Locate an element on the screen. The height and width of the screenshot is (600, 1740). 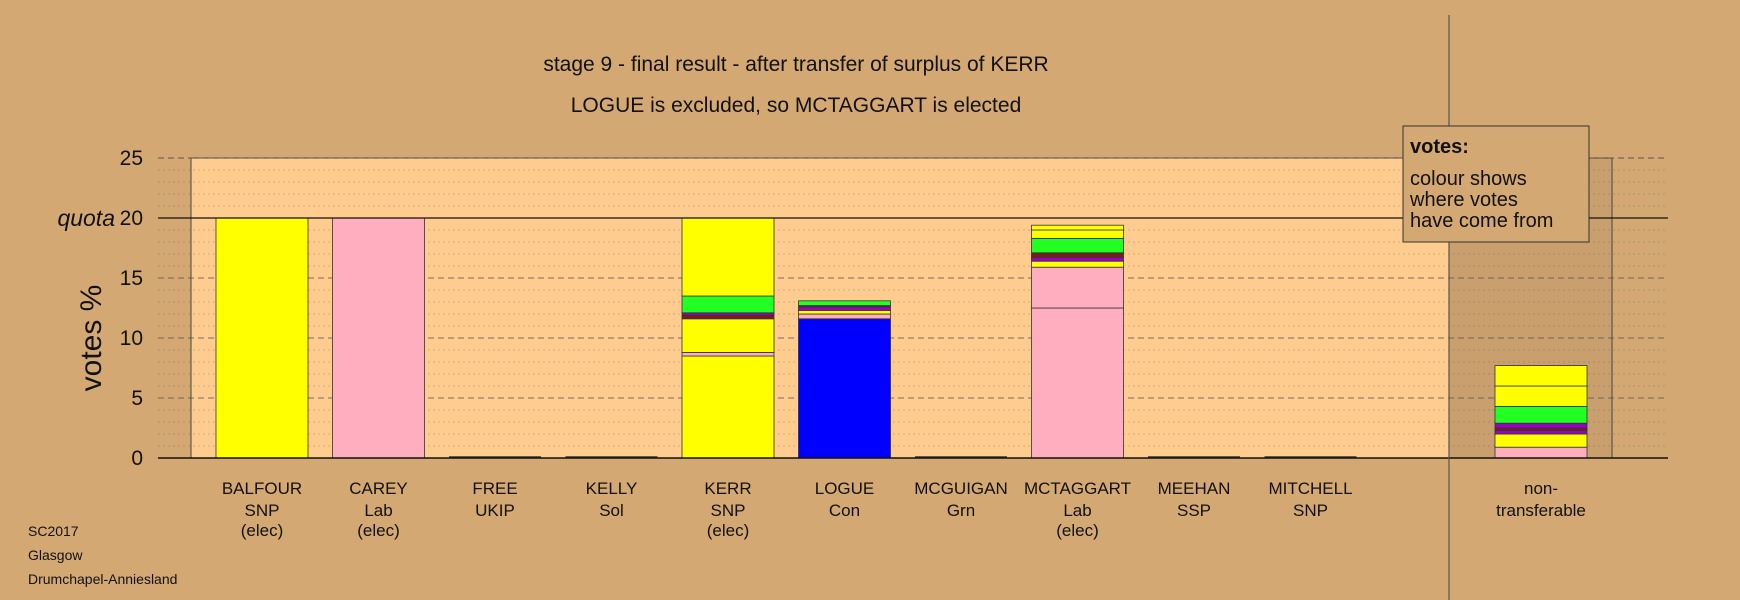
candidate-name: KELLY is located at coordinates (612, 488).